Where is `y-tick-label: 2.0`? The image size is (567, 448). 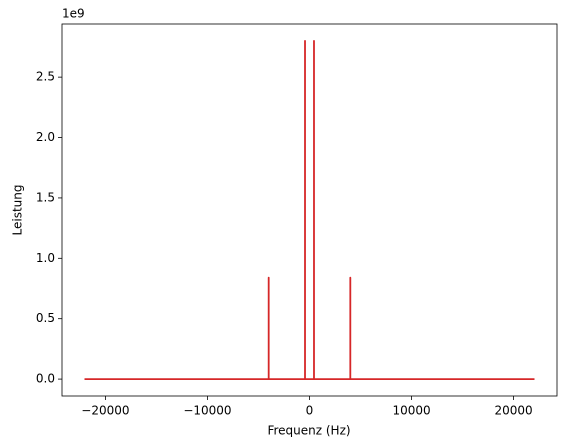
y-tick-label: 2.0 is located at coordinates (45, 137).